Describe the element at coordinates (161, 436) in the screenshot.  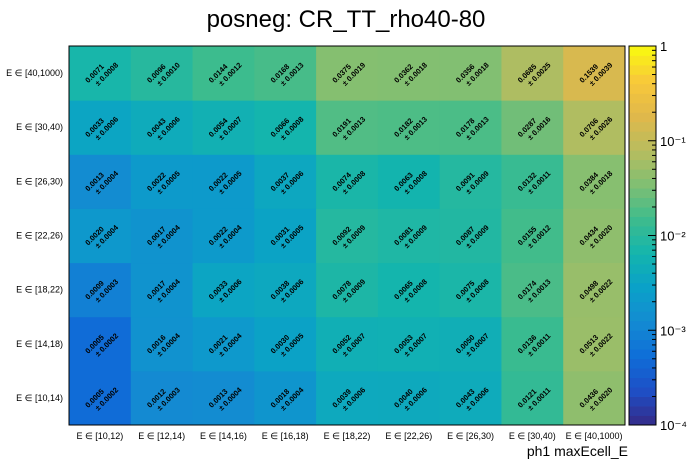
I see `x-tick-label: E ∈ [12,14)` at that location.